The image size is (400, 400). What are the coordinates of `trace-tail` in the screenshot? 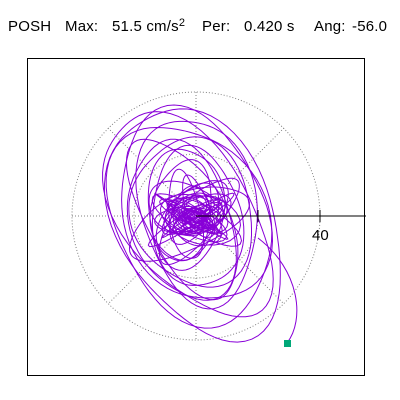 It's located at (277, 290).